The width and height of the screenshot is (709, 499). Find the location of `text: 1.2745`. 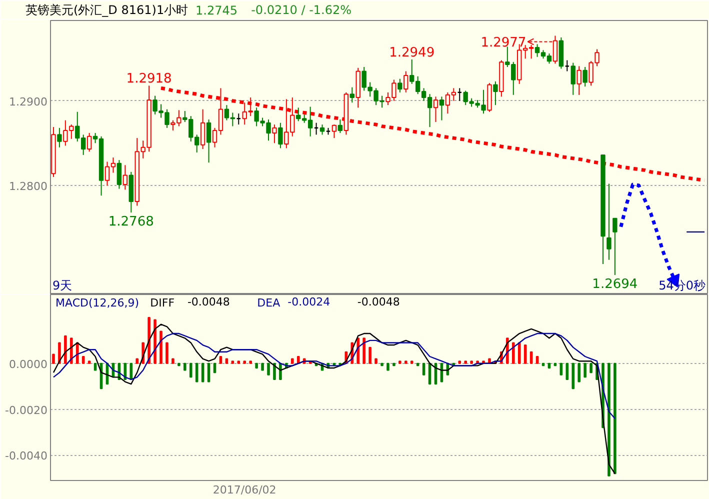

text: 1.2745 is located at coordinates (217, 11).